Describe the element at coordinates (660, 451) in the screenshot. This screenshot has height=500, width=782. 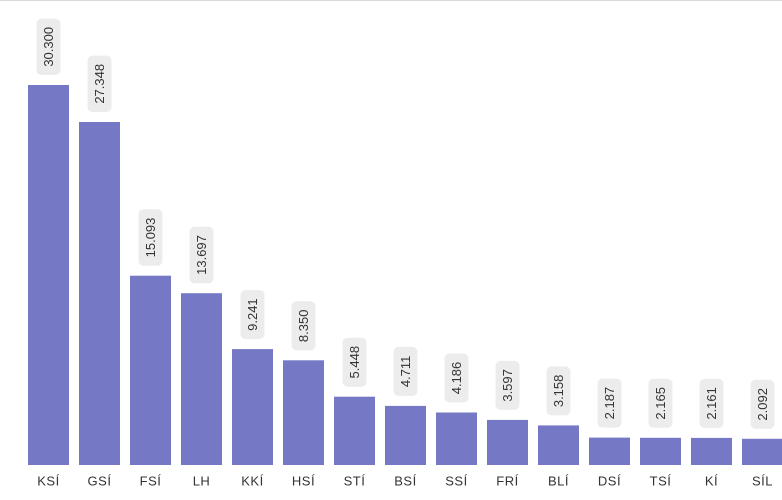
I see `bar-tsí` at that location.